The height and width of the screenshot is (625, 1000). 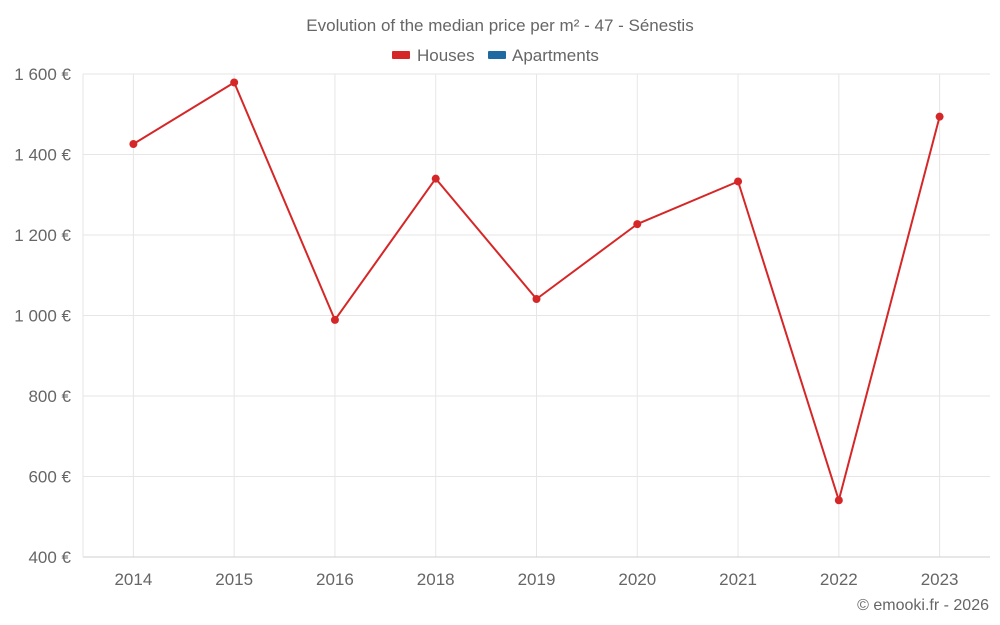 I want to click on y-tick-label: 400 €, so click(x=49, y=557).